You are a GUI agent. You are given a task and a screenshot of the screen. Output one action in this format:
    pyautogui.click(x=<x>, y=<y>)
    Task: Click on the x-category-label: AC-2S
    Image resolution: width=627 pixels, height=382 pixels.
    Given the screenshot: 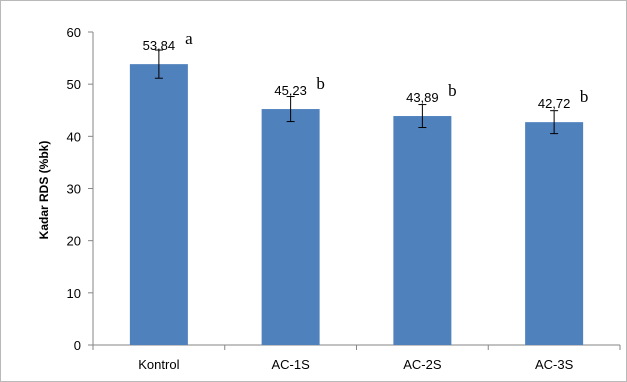 What is the action you would take?
    pyautogui.click(x=422, y=364)
    